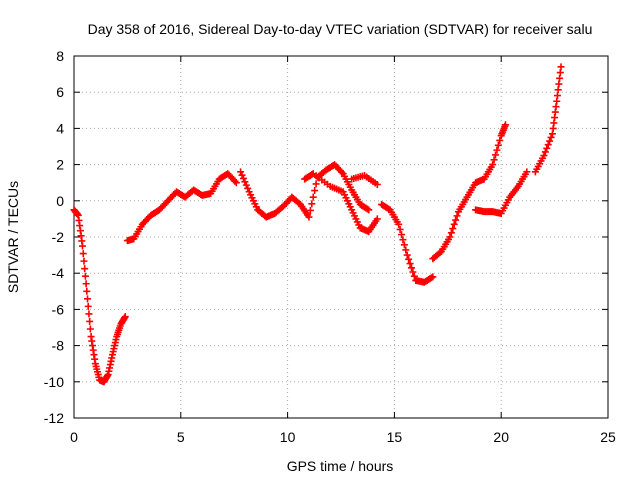 The height and width of the screenshot is (480, 640). What do you see at coordinates (58, 346) in the screenshot?
I see `y-tick-label: -8` at bounding box center [58, 346].